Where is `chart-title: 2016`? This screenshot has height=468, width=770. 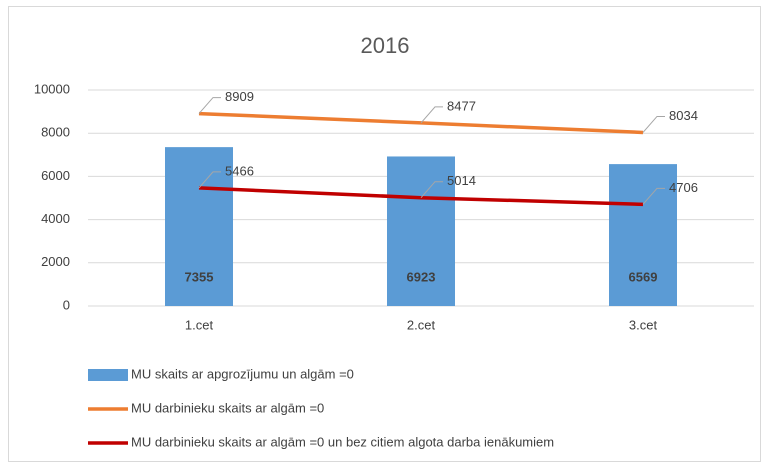
chart-title: 2016 is located at coordinates (385, 45).